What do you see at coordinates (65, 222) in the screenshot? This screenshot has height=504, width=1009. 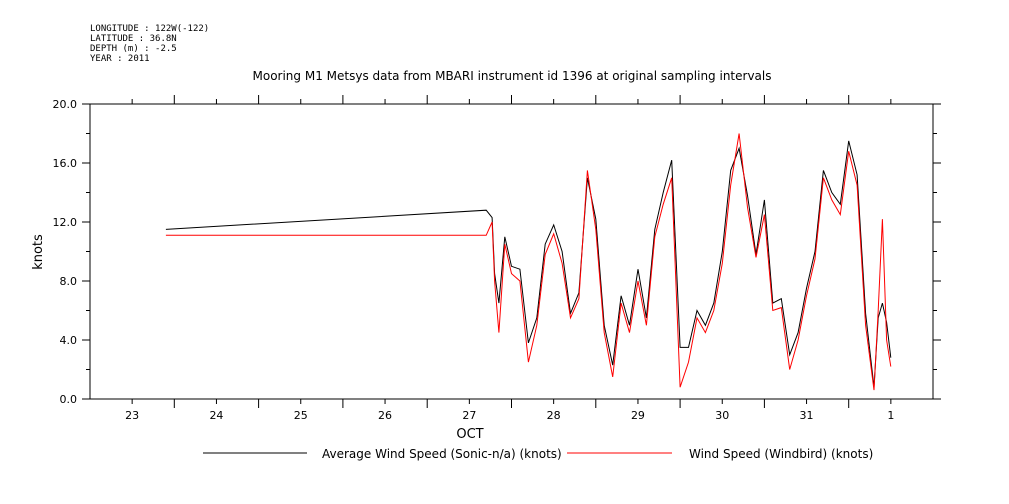 I see `y-tick-label: 12.0` at bounding box center [65, 222].